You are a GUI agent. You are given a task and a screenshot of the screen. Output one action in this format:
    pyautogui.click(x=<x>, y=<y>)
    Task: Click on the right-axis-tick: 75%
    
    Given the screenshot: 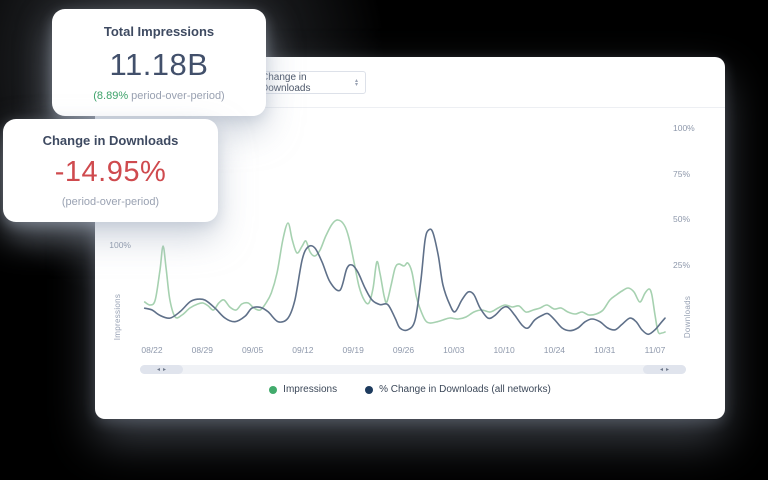 What is the action you would take?
    pyautogui.click(x=682, y=173)
    